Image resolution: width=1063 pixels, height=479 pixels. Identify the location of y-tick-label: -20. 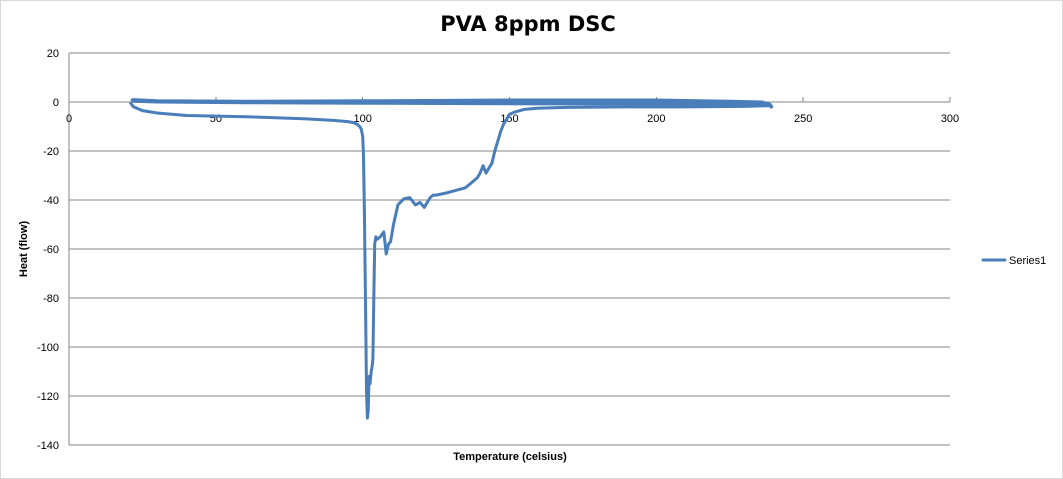
(51, 152).